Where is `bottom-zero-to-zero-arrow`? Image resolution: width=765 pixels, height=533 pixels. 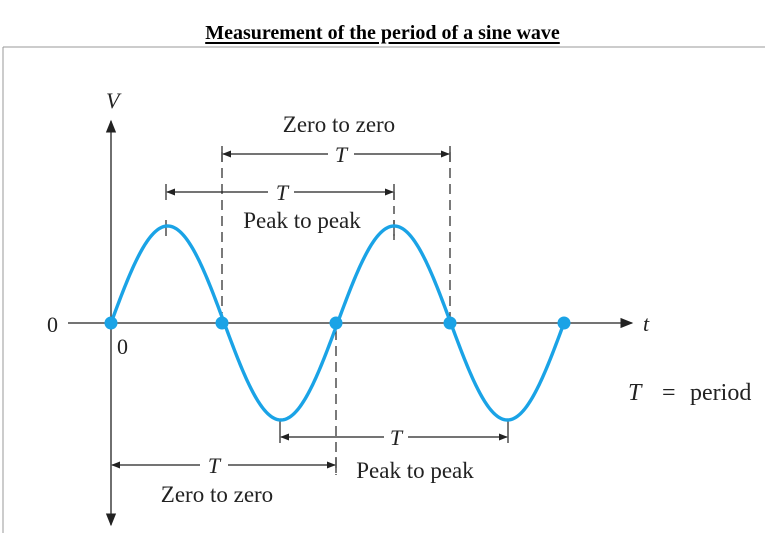 bottom-zero-to-zero-arrow is located at coordinates (224, 465).